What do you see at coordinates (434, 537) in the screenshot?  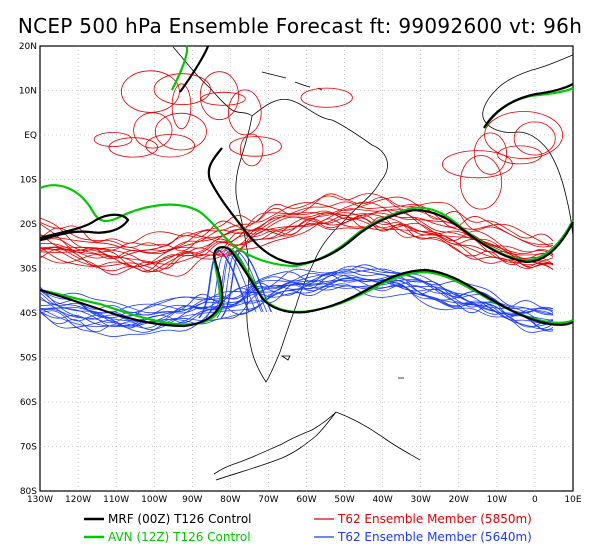 I see `legend-label-blue: T62 Ensemble Member (5640m)` at bounding box center [434, 537].